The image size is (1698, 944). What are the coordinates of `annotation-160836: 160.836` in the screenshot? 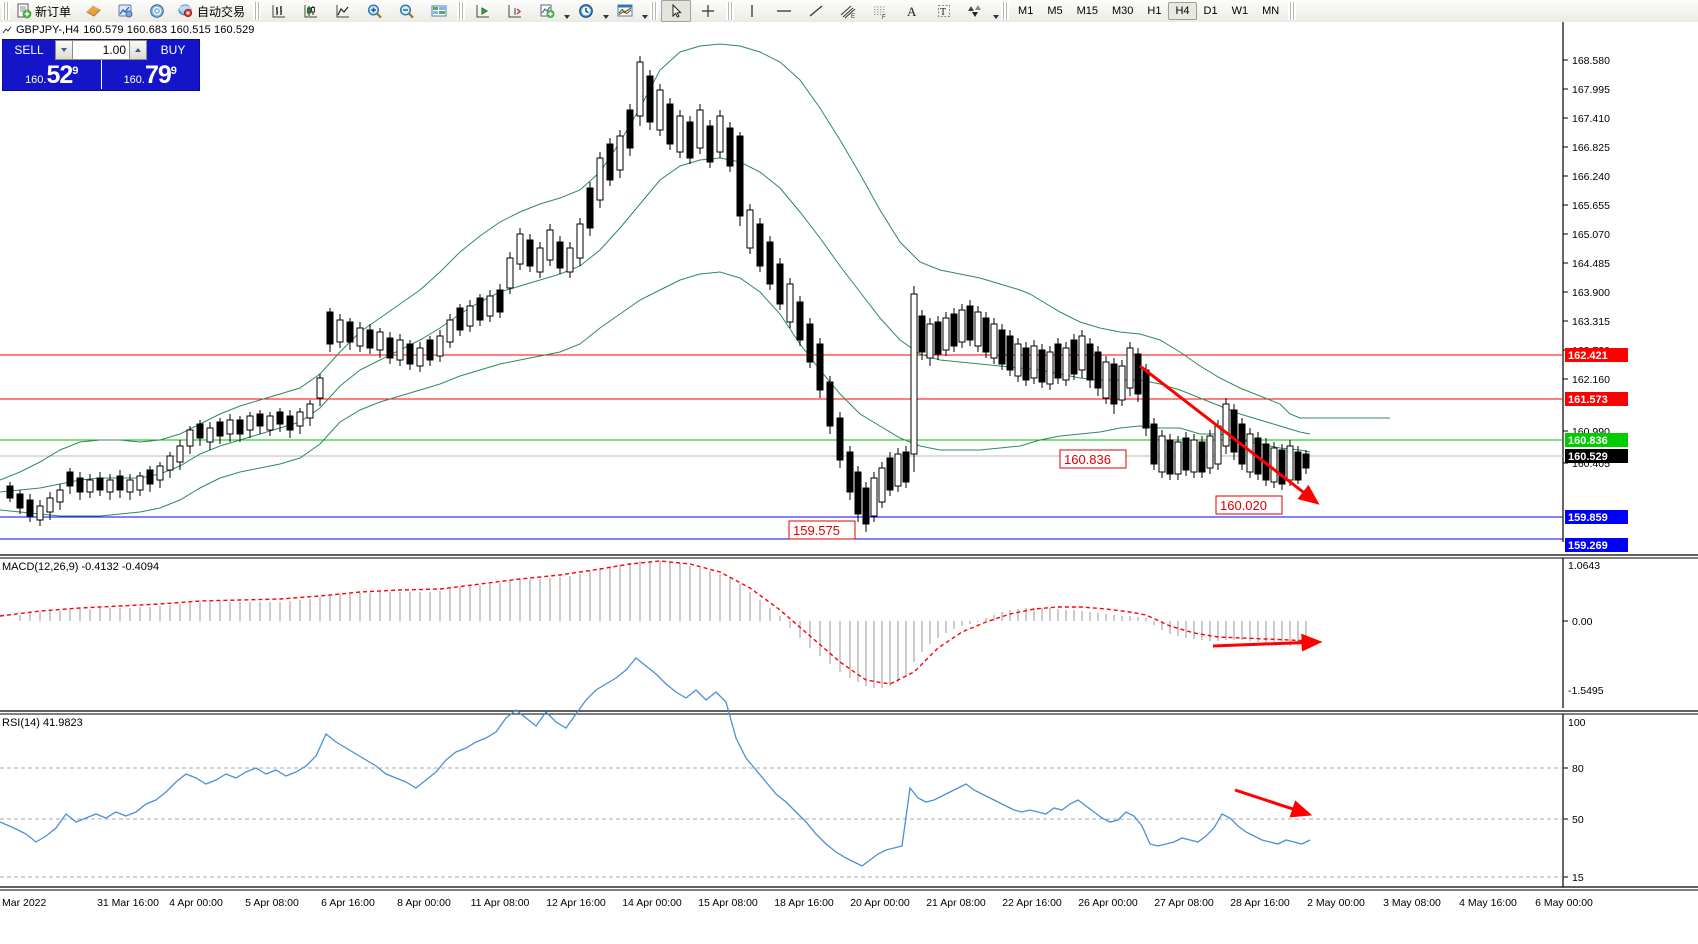 It's located at (1093, 459).